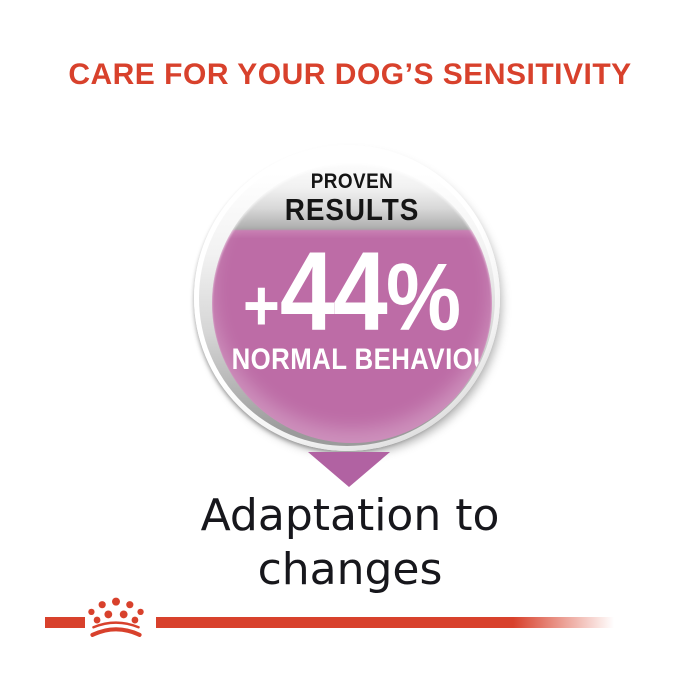 The width and height of the screenshot is (700, 700). Describe the element at coordinates (261, 306) in the screenshot. I see `stat-plus: +` at that location.